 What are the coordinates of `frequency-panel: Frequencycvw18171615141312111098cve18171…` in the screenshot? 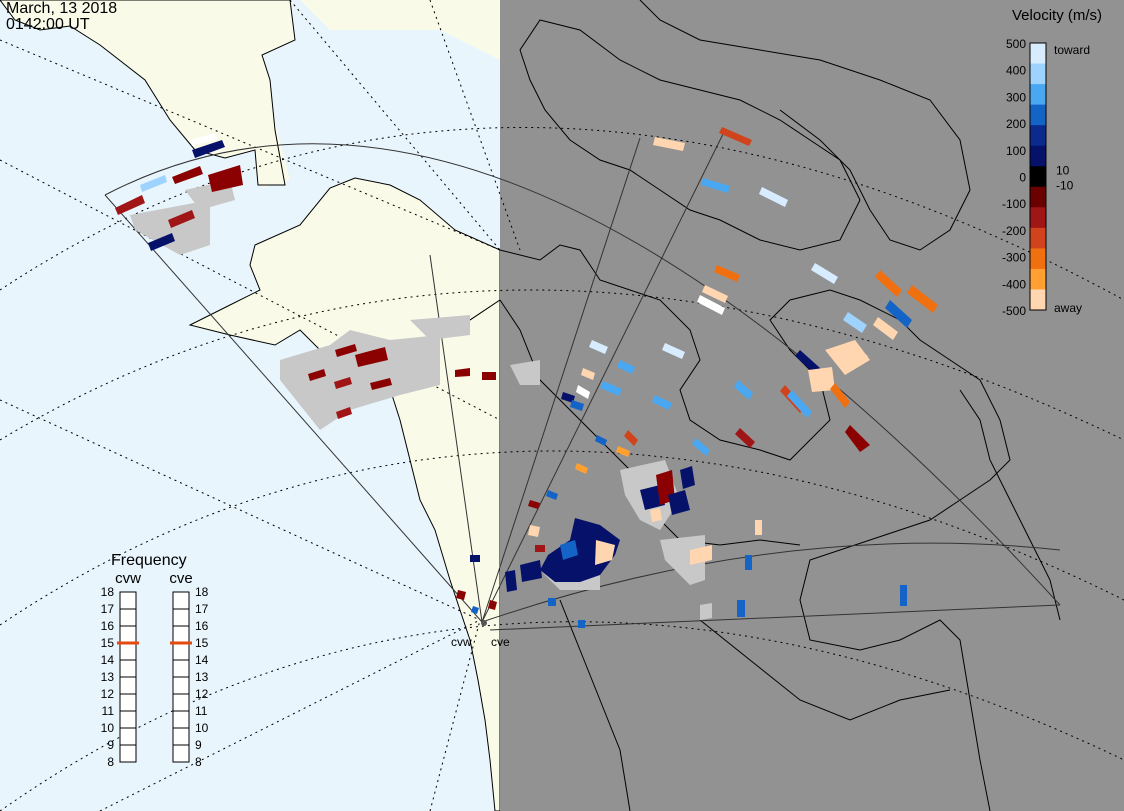 It's located at (155, 660).